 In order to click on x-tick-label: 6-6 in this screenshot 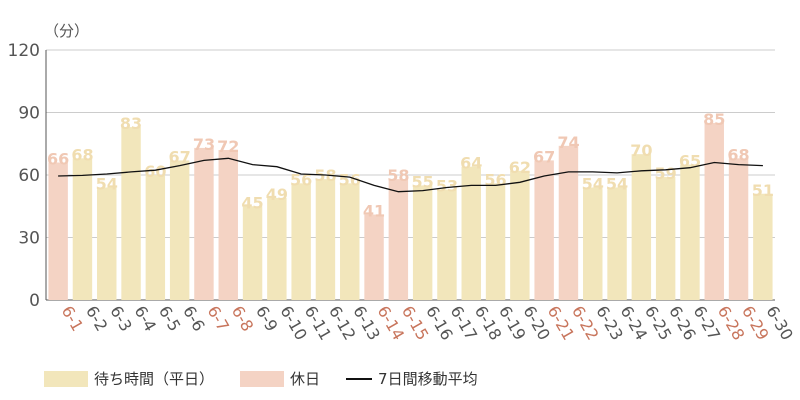, I will do `click(194, 319)`.